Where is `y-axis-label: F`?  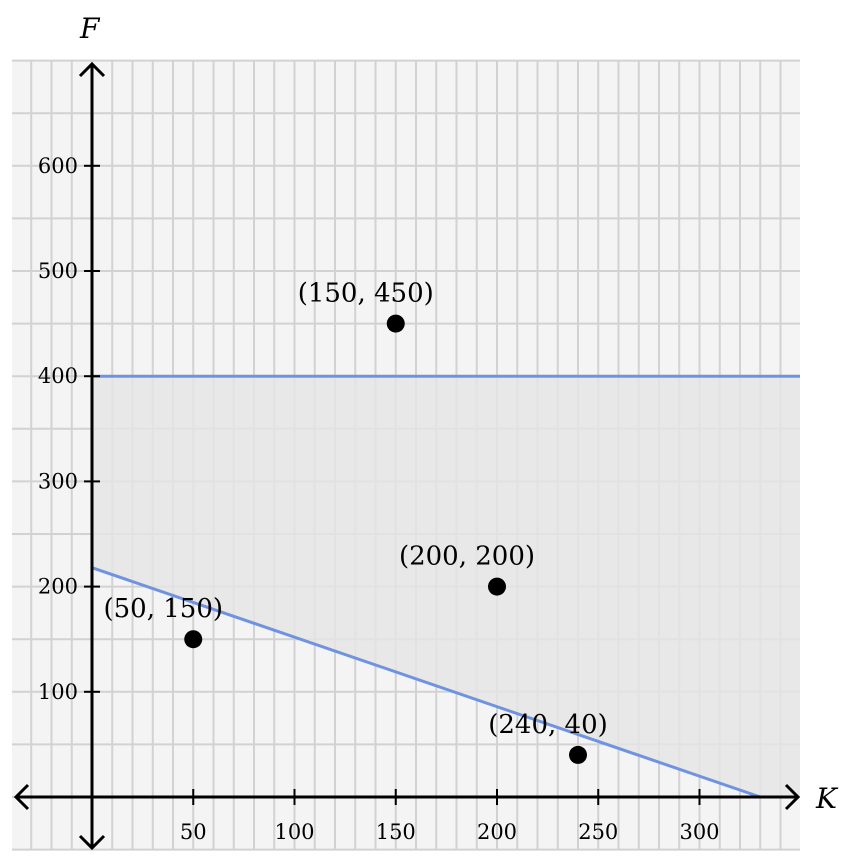
y-axis-label: F is located at coordinates (90, 28).